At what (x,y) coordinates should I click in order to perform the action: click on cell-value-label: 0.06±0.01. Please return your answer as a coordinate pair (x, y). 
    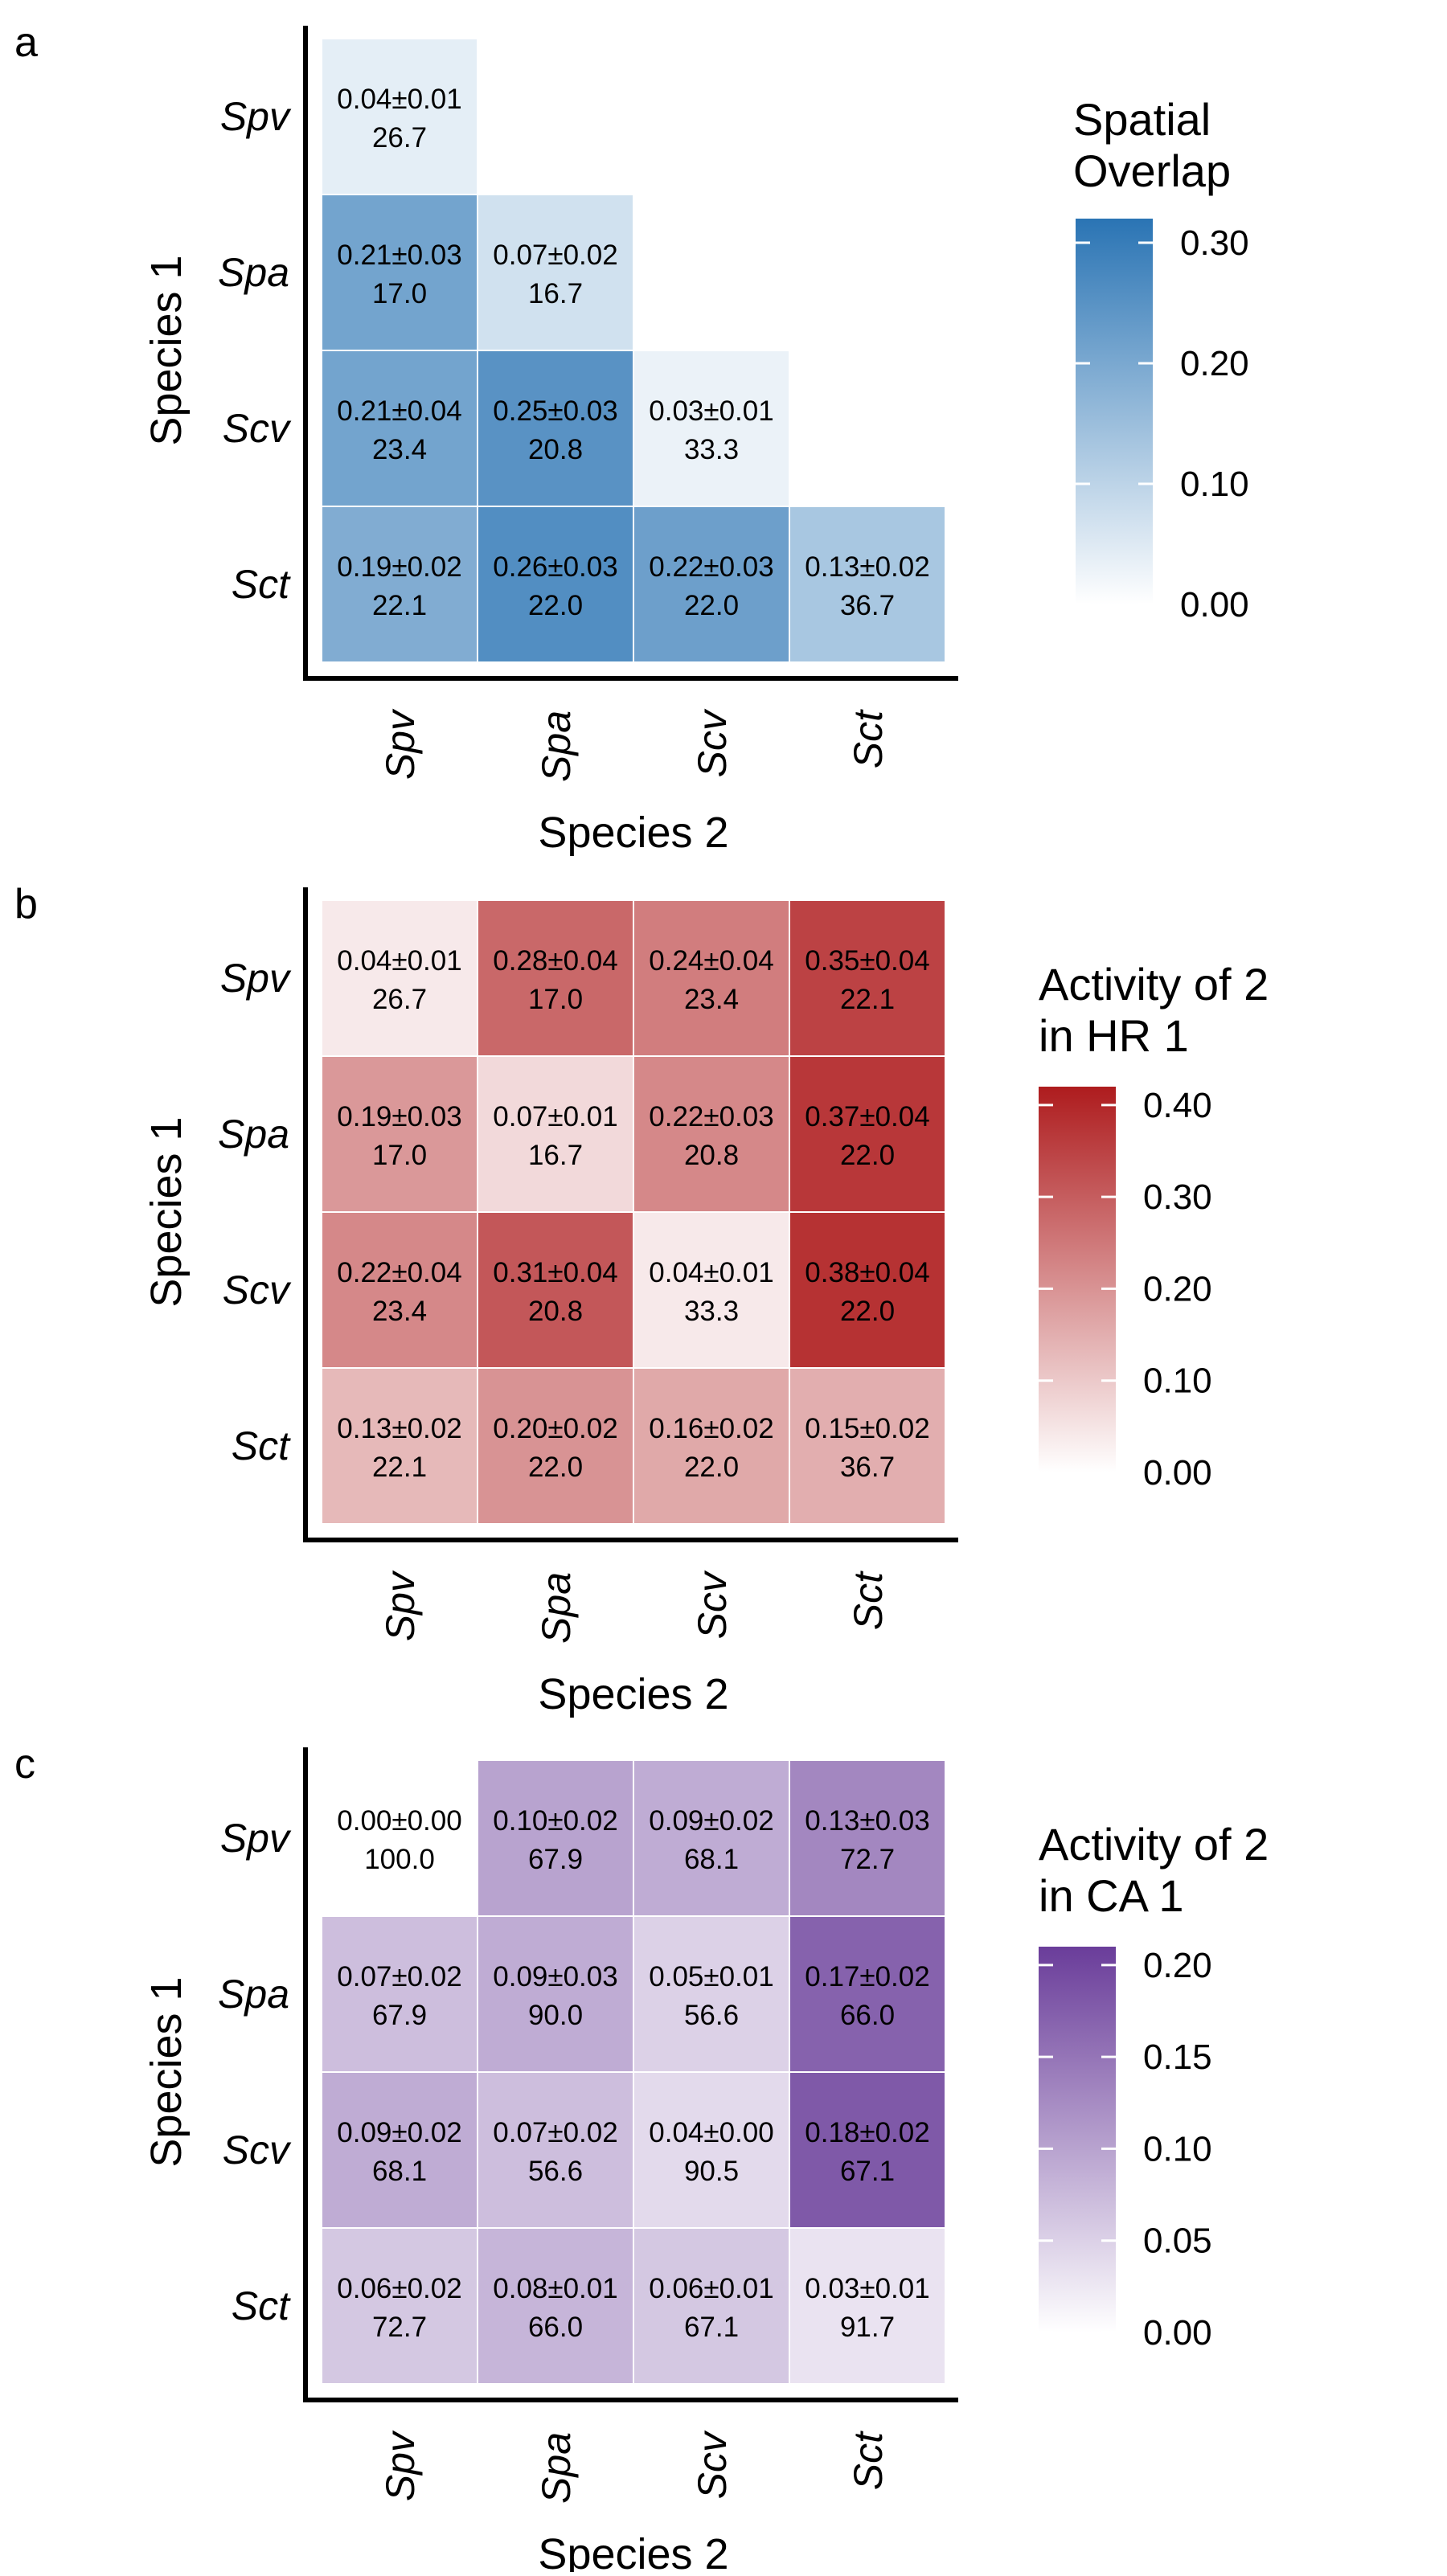
    Looking at the image, I should click on (711, 2288).